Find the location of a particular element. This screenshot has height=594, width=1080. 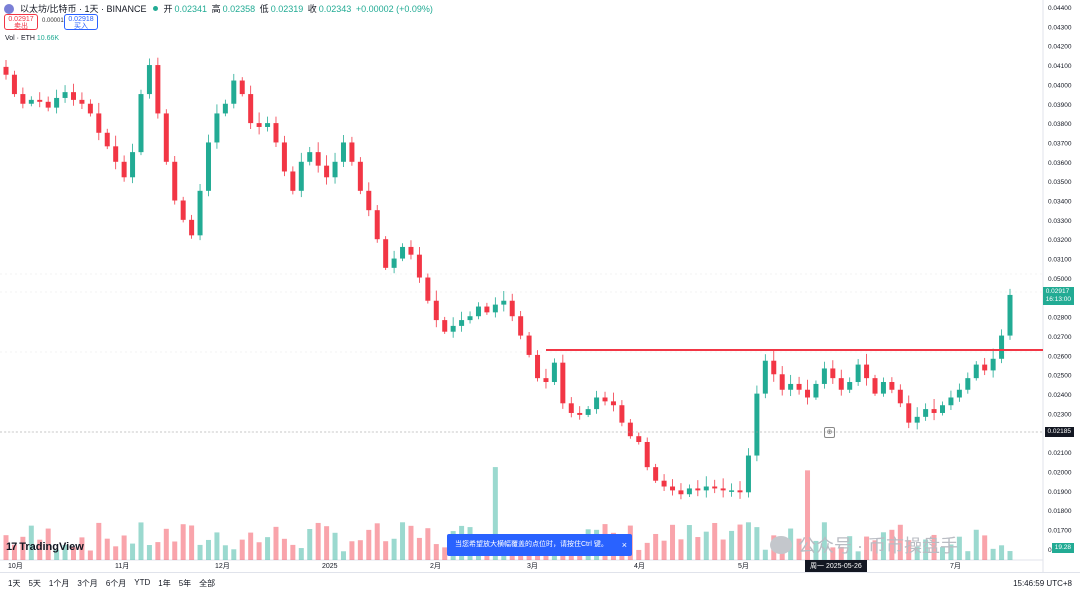

spread-value: 0.00001 is located at coordinates (53, 21).